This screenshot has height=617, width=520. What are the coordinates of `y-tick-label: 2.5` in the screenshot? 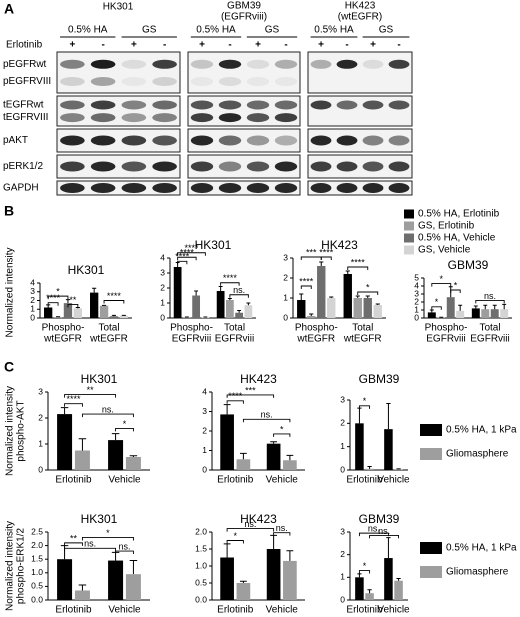 It's located at (37, 531).